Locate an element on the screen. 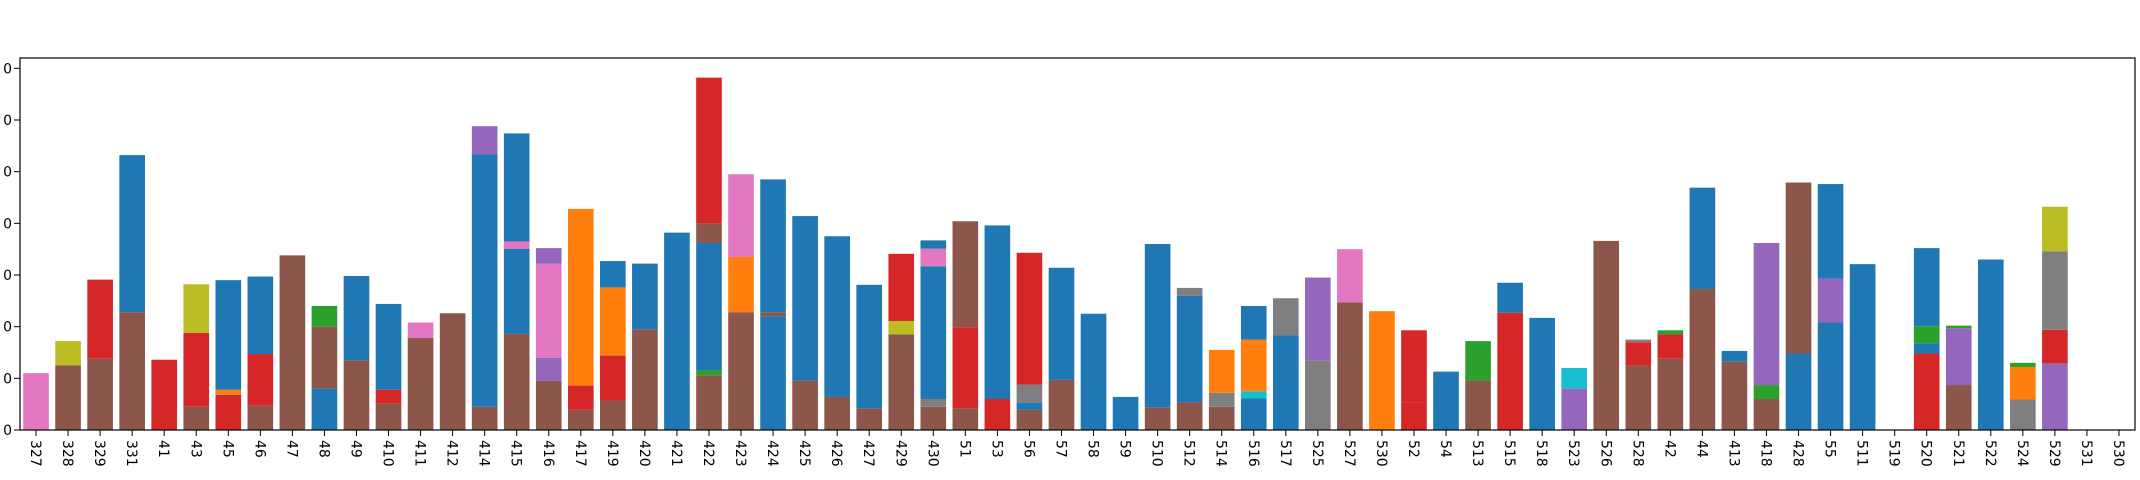 The image size is (2140, 480). x-tick-label: 521 is located at coordinates (1958, 453).